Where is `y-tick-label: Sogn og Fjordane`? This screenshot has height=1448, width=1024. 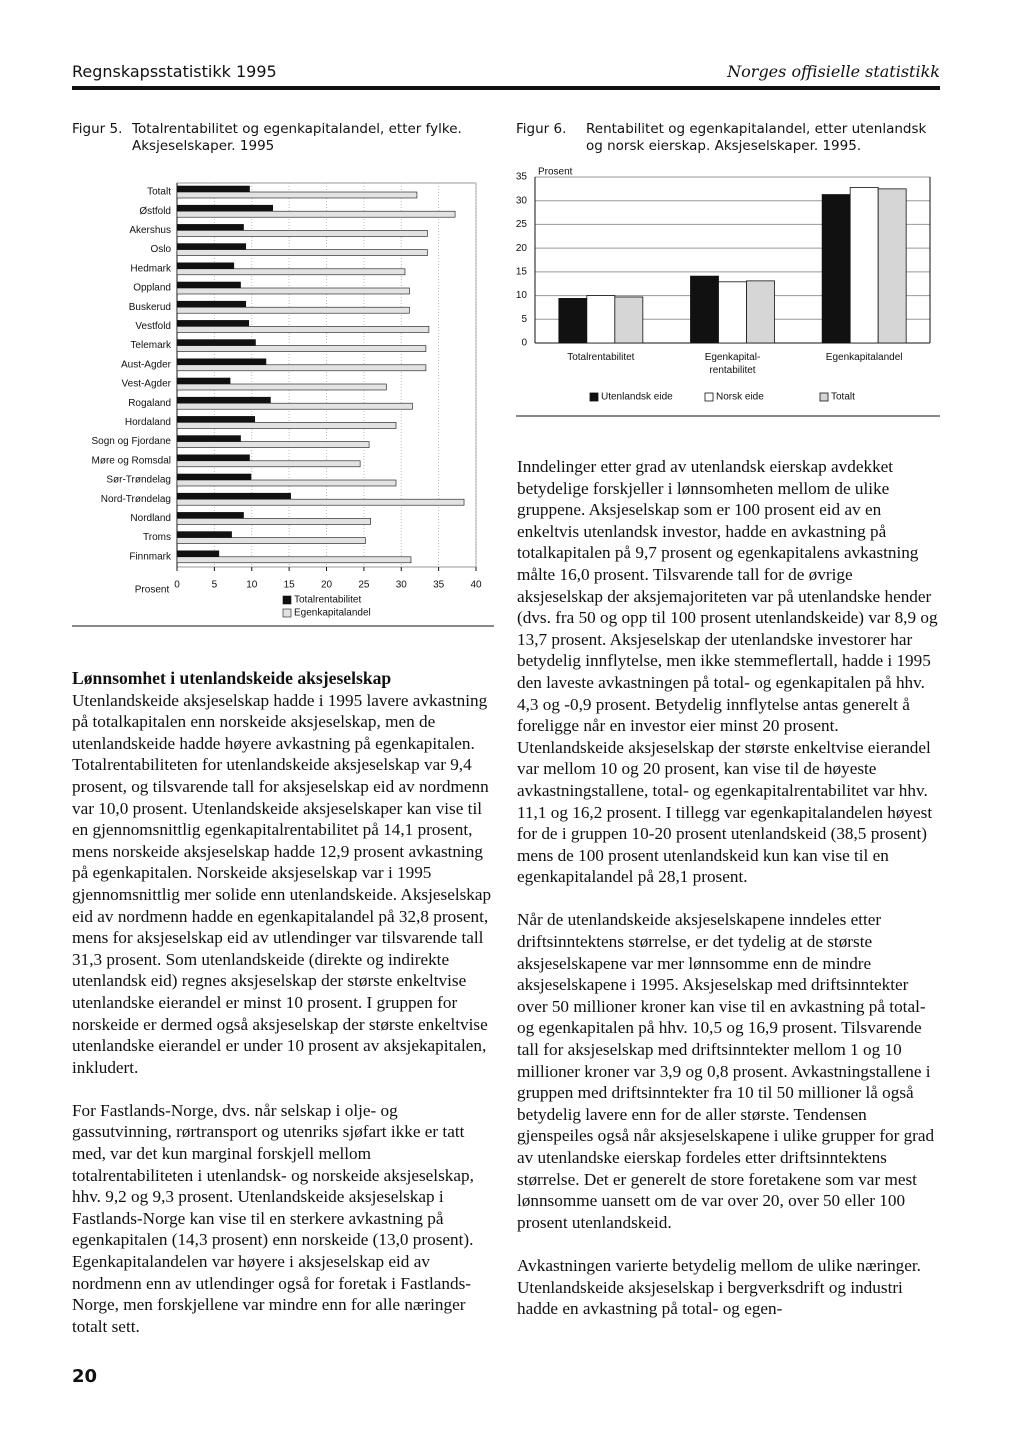 y-tick-label: Sogn og Fjordane is located at coordinates (131, 441).